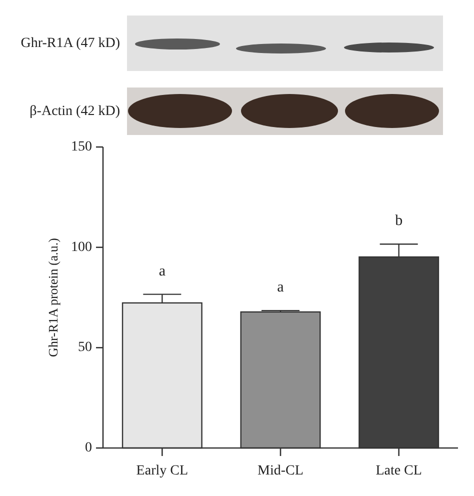 The height and width of the screenshot is (496, 474). Describe the element at coordinates (53, 297) in the screenshot. I see `y-axis-title: Ghr-R1A protein (a.u.)` at that location.